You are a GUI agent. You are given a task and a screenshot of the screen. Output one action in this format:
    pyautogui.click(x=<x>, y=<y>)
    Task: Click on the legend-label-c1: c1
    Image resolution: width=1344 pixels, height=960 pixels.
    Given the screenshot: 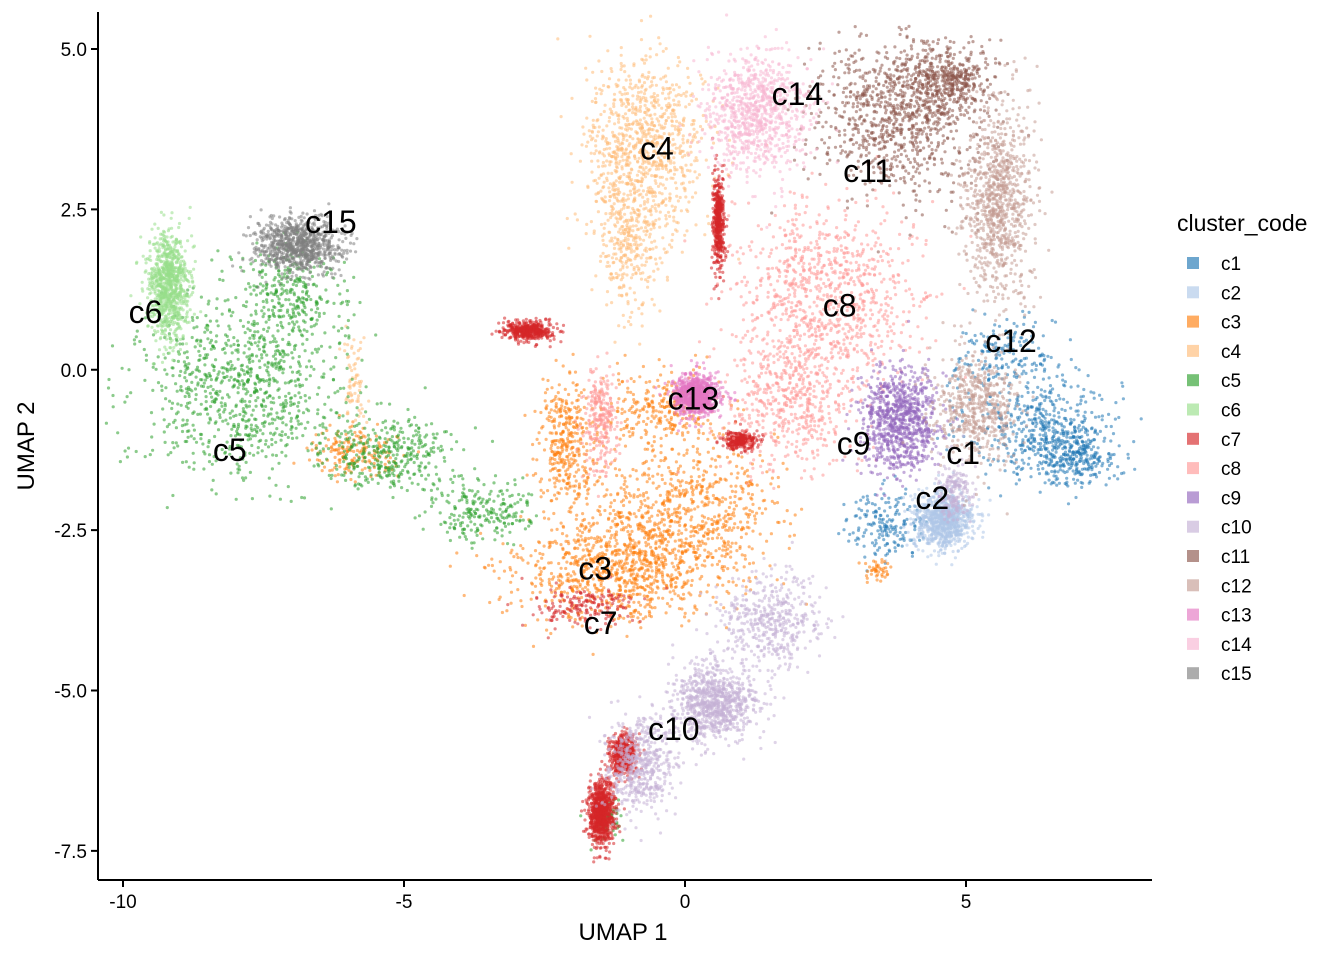 What is the action you would take?
    pyautogui.click(x=1231, y=264)
    